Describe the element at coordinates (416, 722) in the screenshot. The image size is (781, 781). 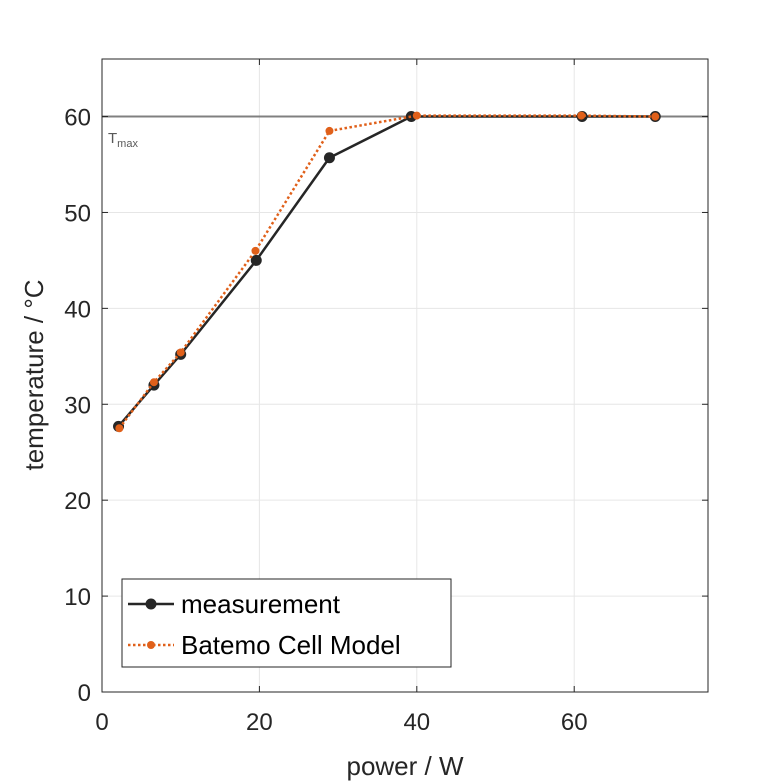
I see `x-tick-label: 40` at that location.